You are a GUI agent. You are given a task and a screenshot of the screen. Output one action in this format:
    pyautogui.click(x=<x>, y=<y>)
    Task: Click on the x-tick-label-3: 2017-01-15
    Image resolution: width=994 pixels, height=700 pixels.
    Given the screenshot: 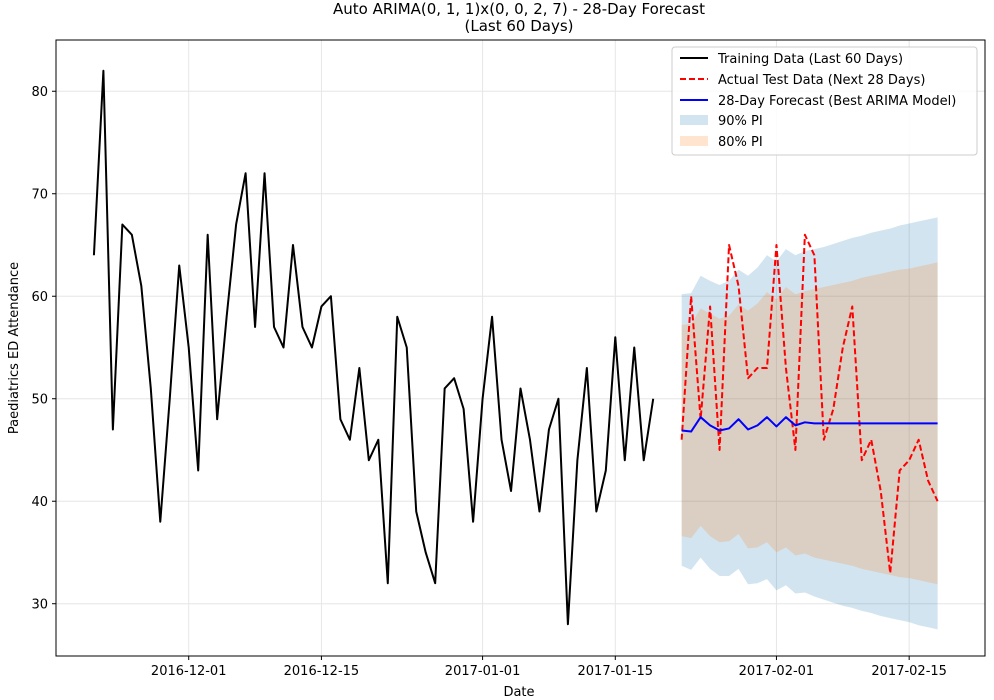 What is the action you would take?
    pyautogui.click(x=616, y=671)
    